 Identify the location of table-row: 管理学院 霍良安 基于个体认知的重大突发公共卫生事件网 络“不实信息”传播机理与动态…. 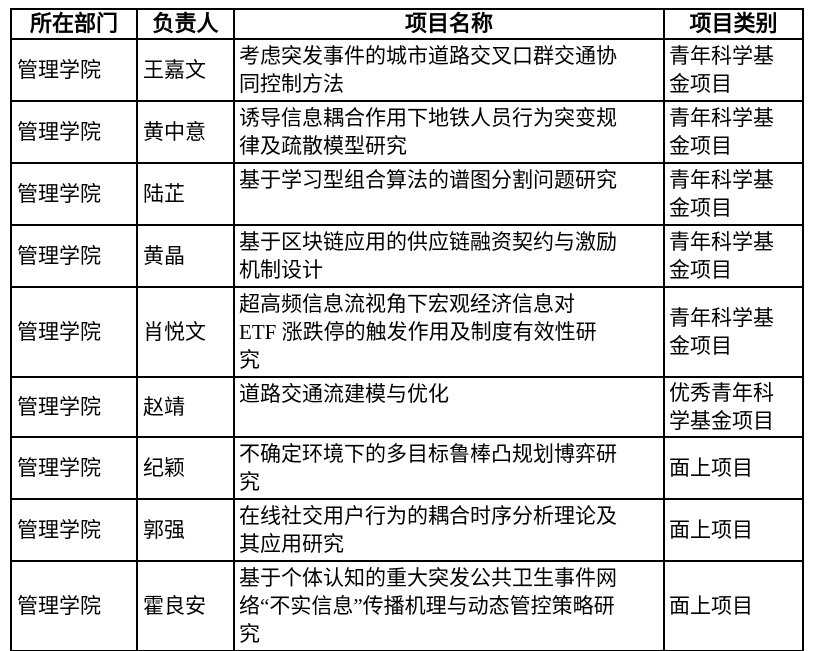
(407, 605).